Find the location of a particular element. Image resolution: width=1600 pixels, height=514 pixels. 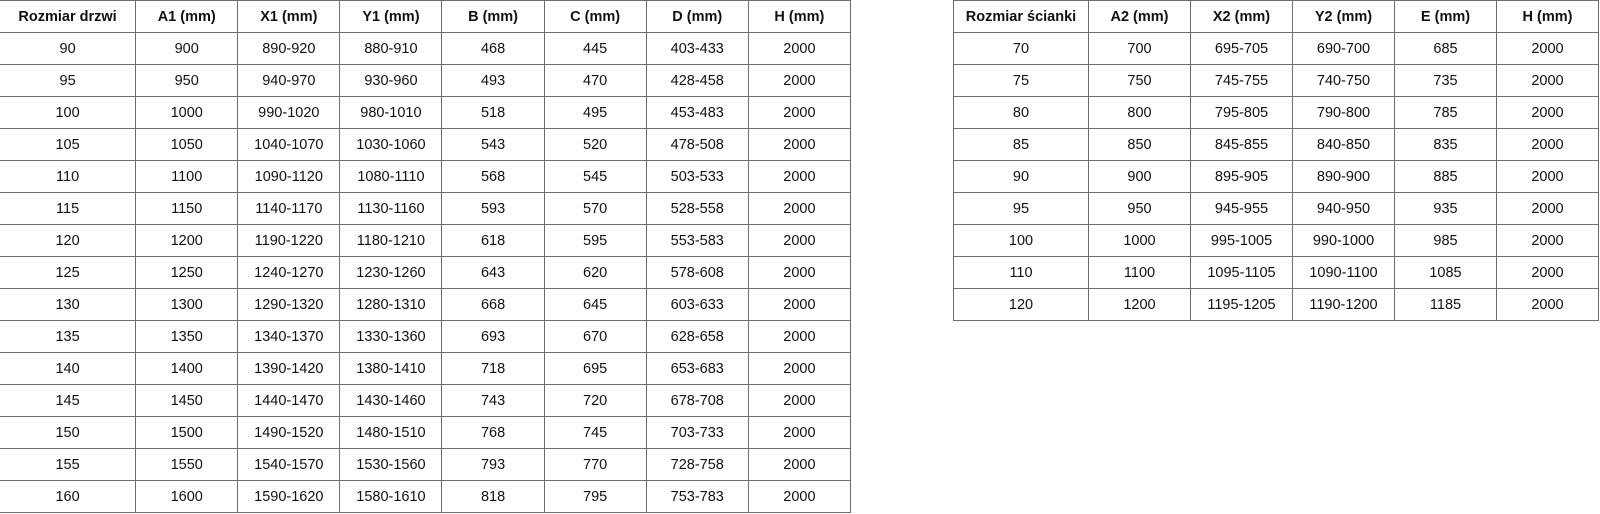

table-cell: 1090-1120 is located at coordinates (289, 176).